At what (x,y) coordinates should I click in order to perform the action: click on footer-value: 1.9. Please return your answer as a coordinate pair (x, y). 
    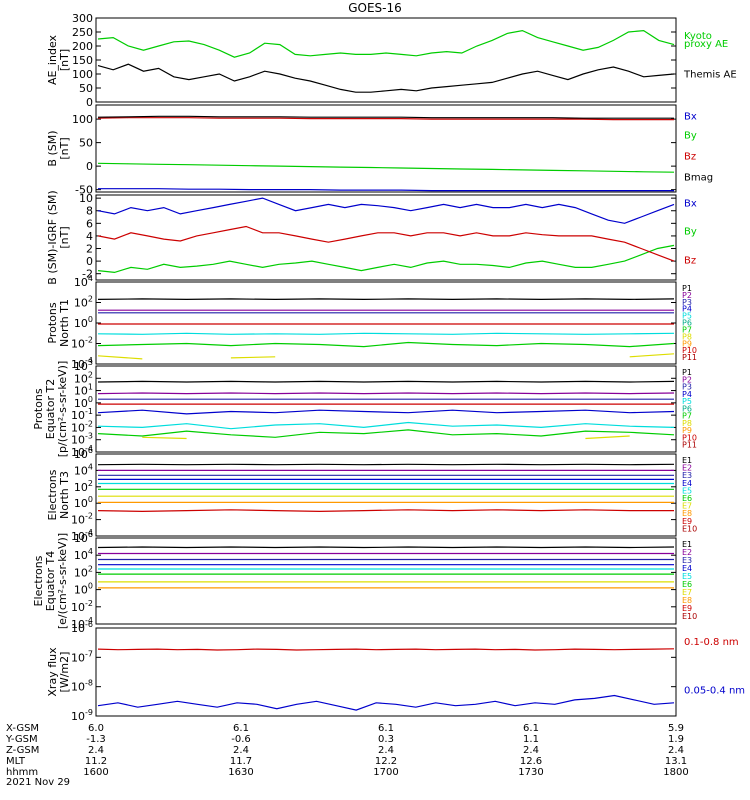
    Looking at the image, I should click on (676, 739).